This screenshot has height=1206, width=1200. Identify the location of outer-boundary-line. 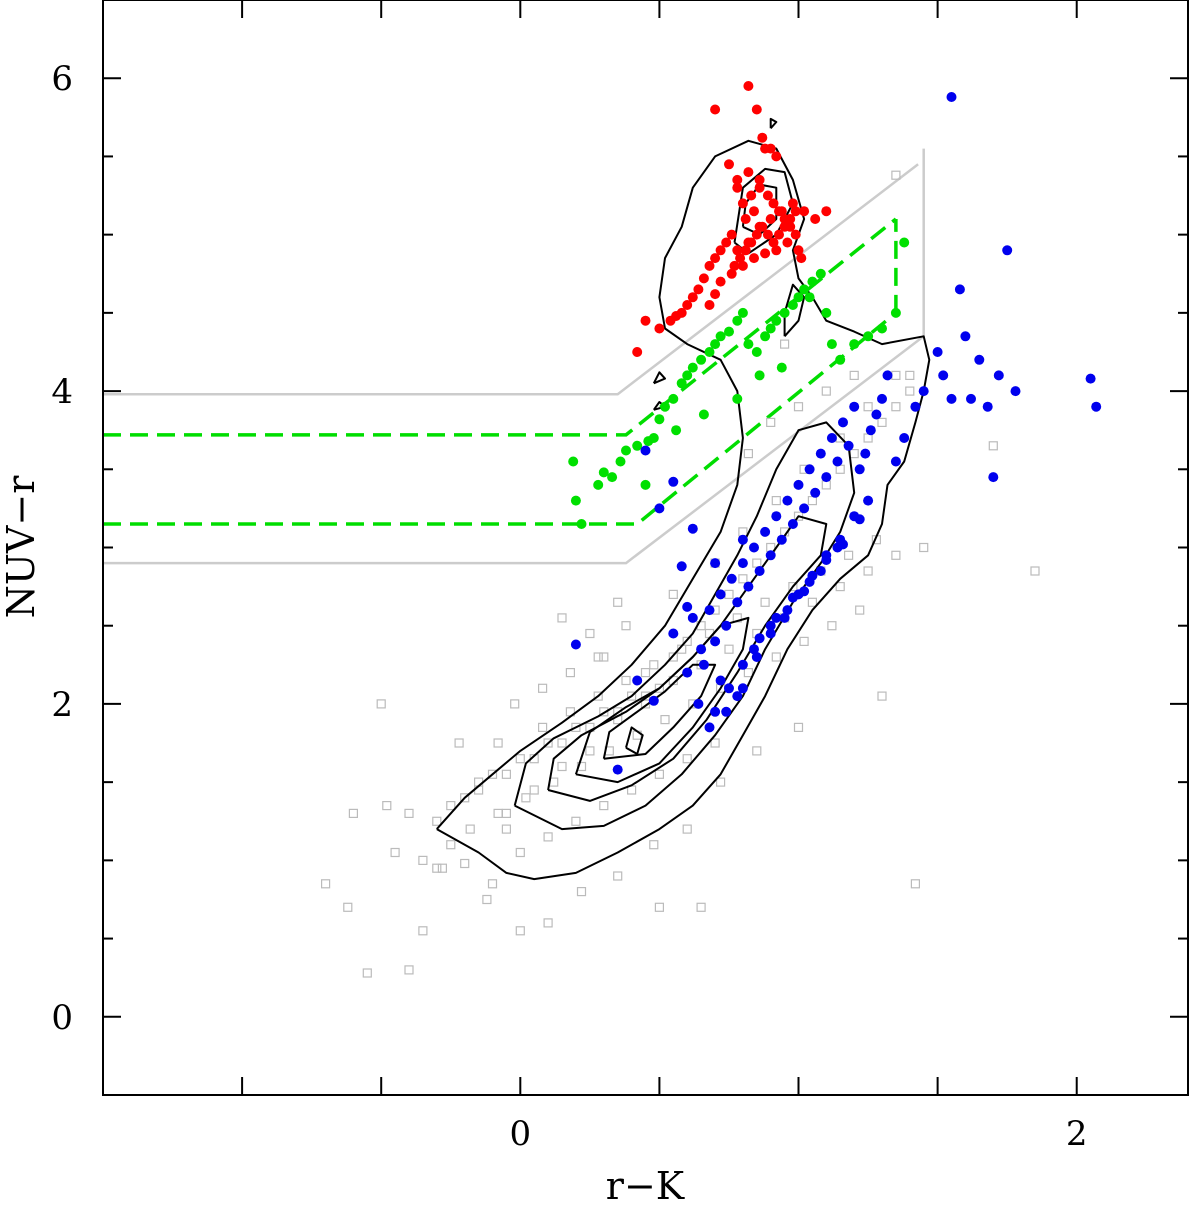
(511, 279).